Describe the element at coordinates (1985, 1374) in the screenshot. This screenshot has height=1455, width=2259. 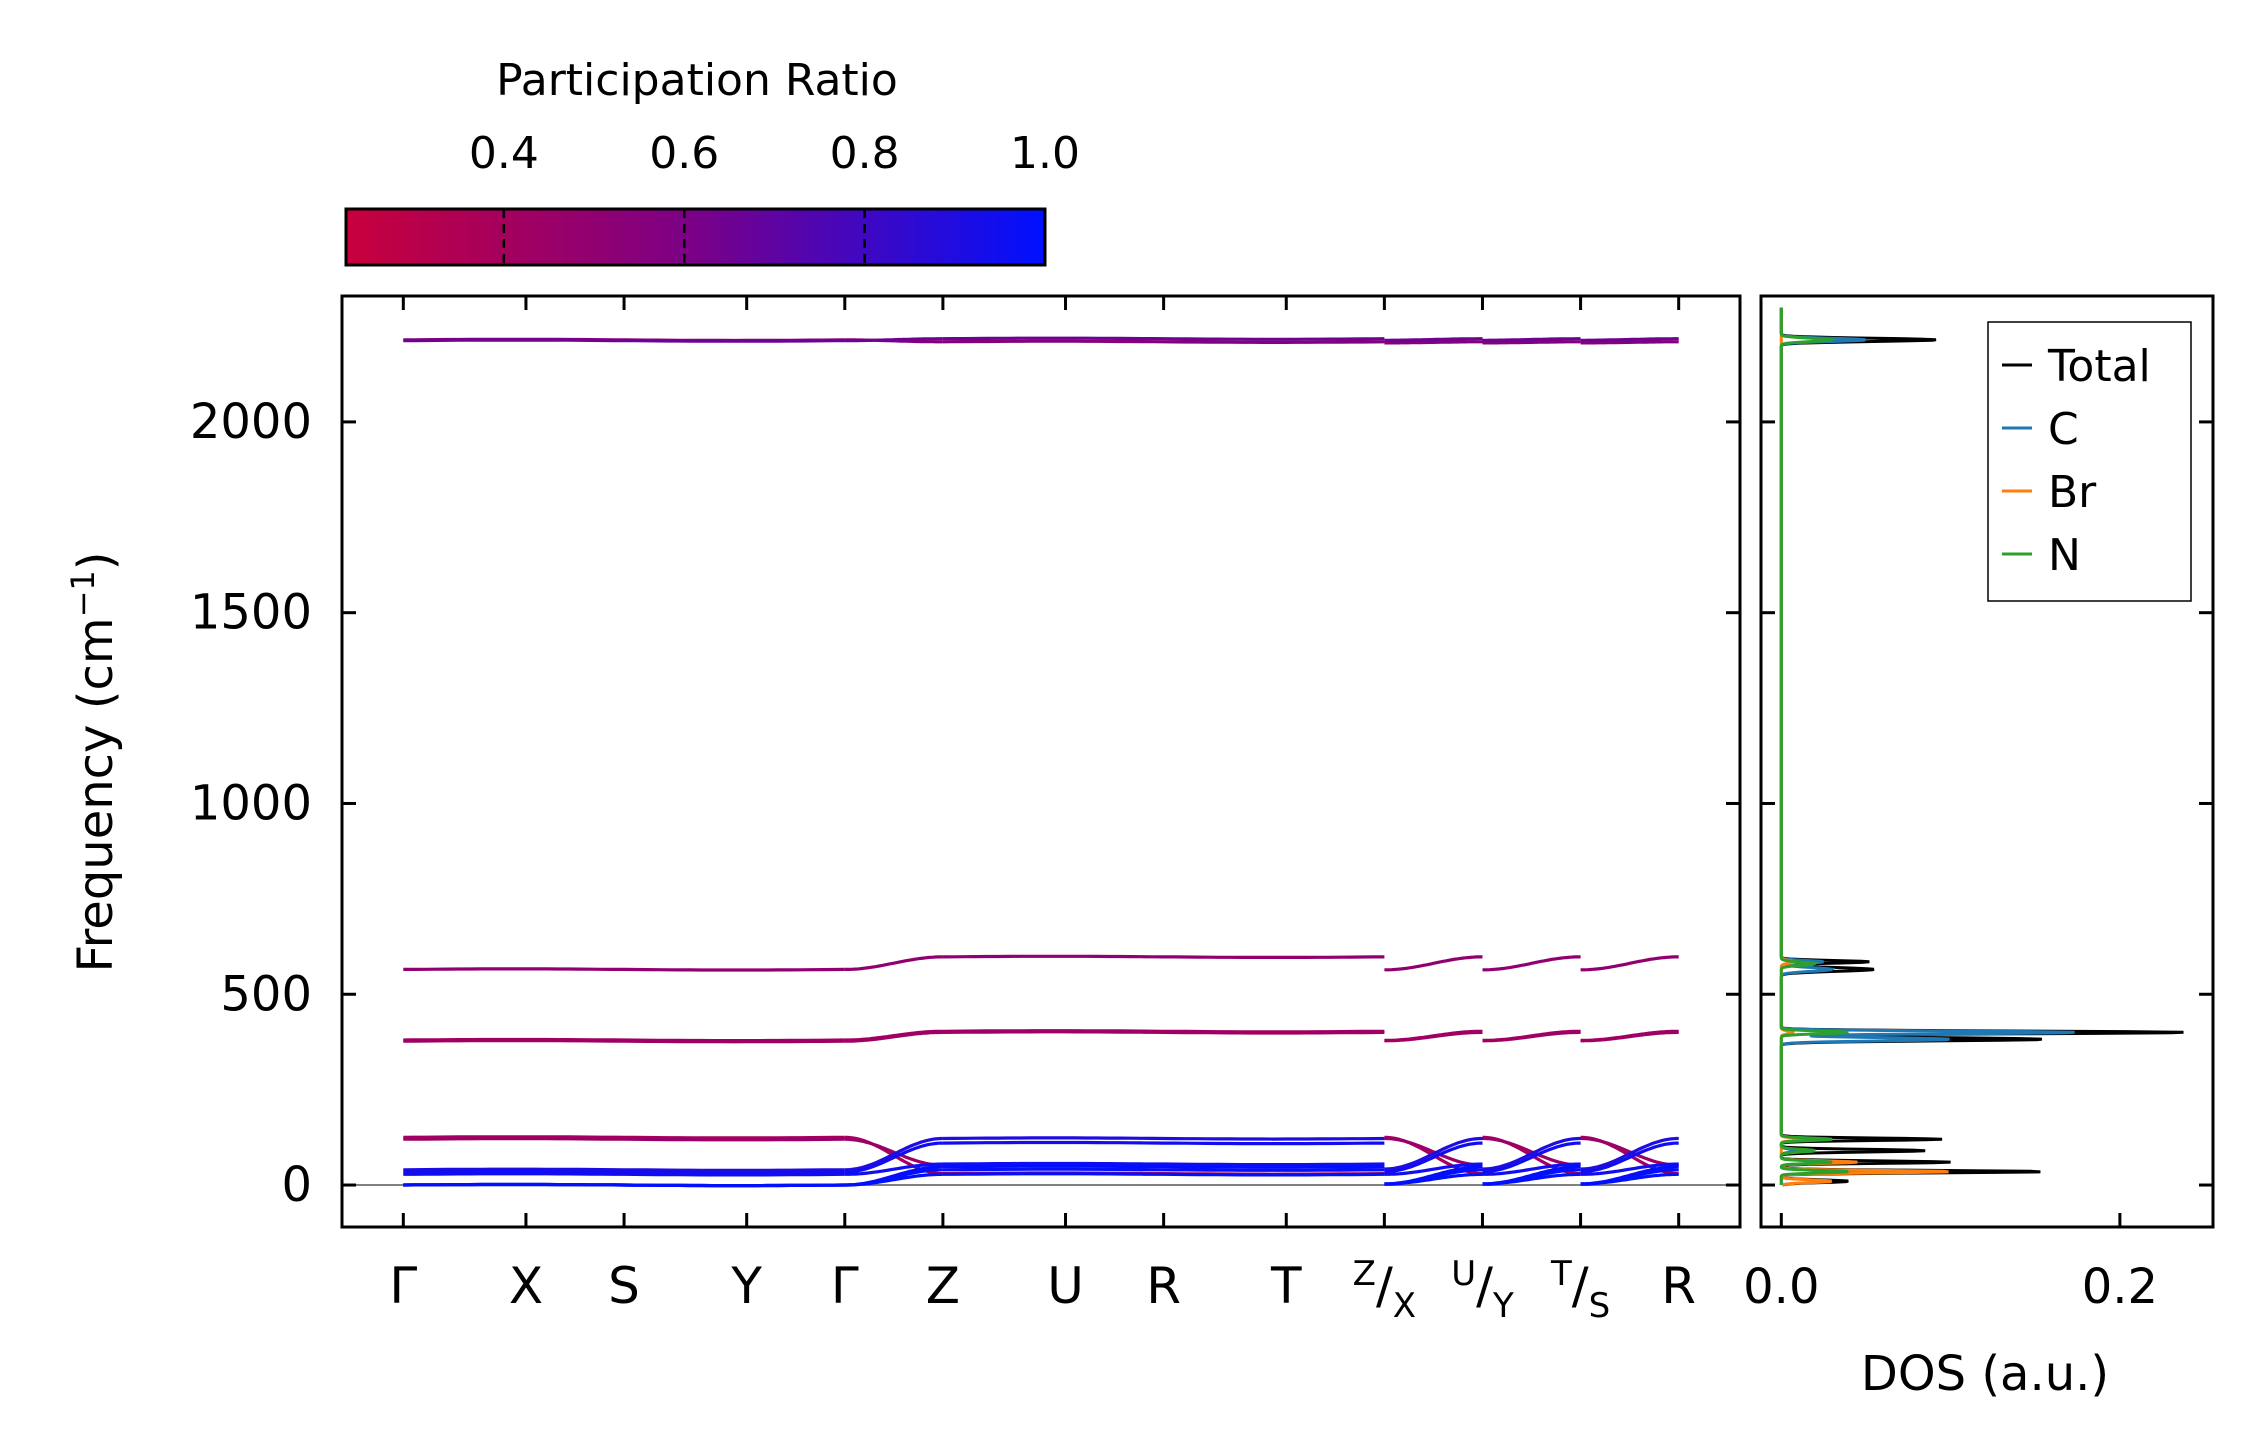
I see `dos-x-axis-label: DOS (a.u.)` at that location.